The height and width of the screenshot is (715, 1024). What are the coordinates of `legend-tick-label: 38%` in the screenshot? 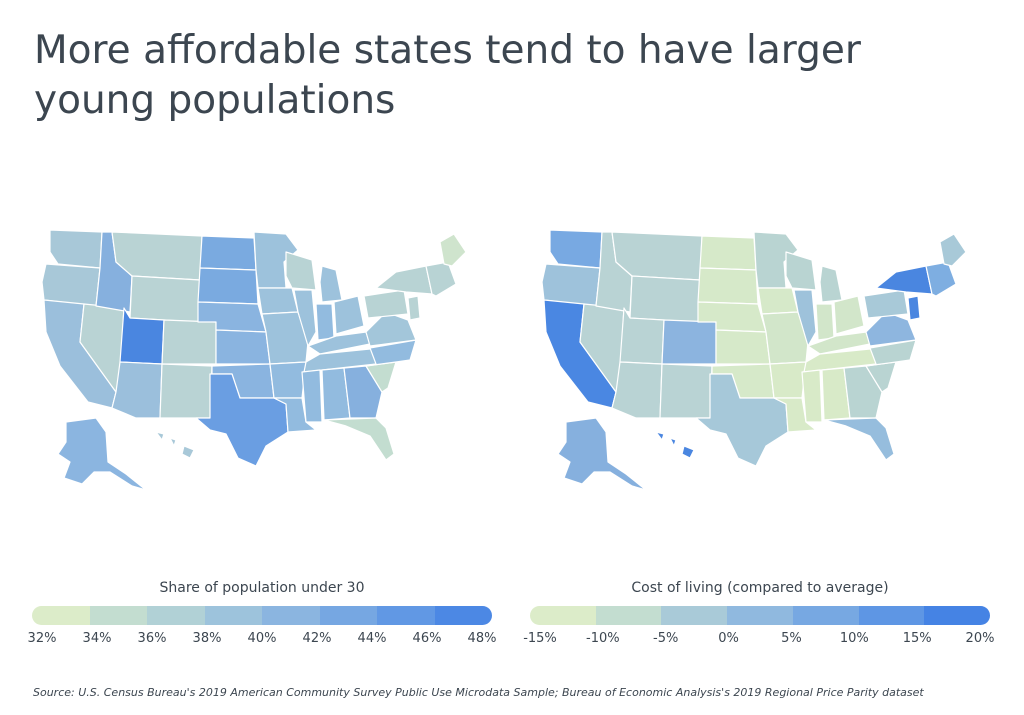 It's located at (207, 638).